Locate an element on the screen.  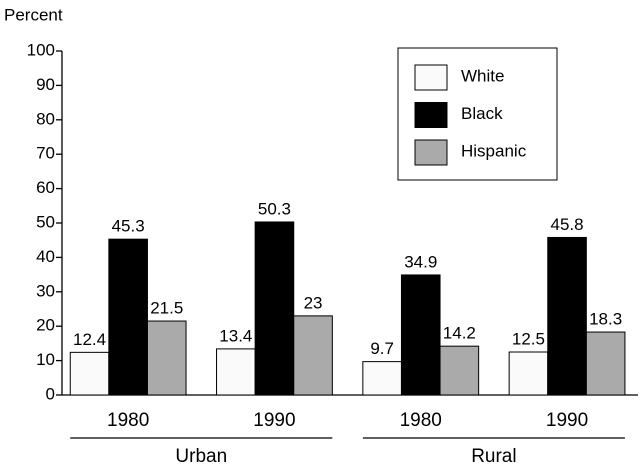
value-label: 23 is located at coordinates (313, 302).